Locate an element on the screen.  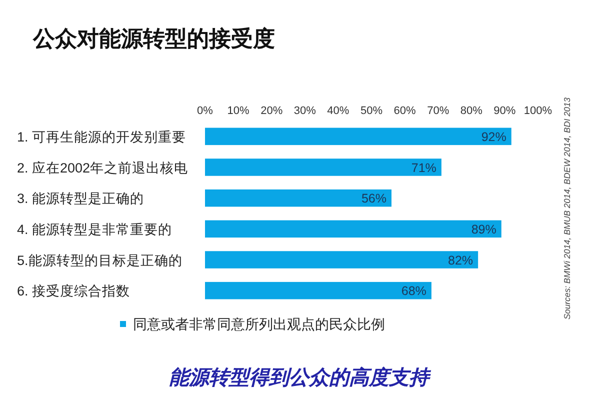
x-tick-label: 30% is located at coordinates (305, 111).